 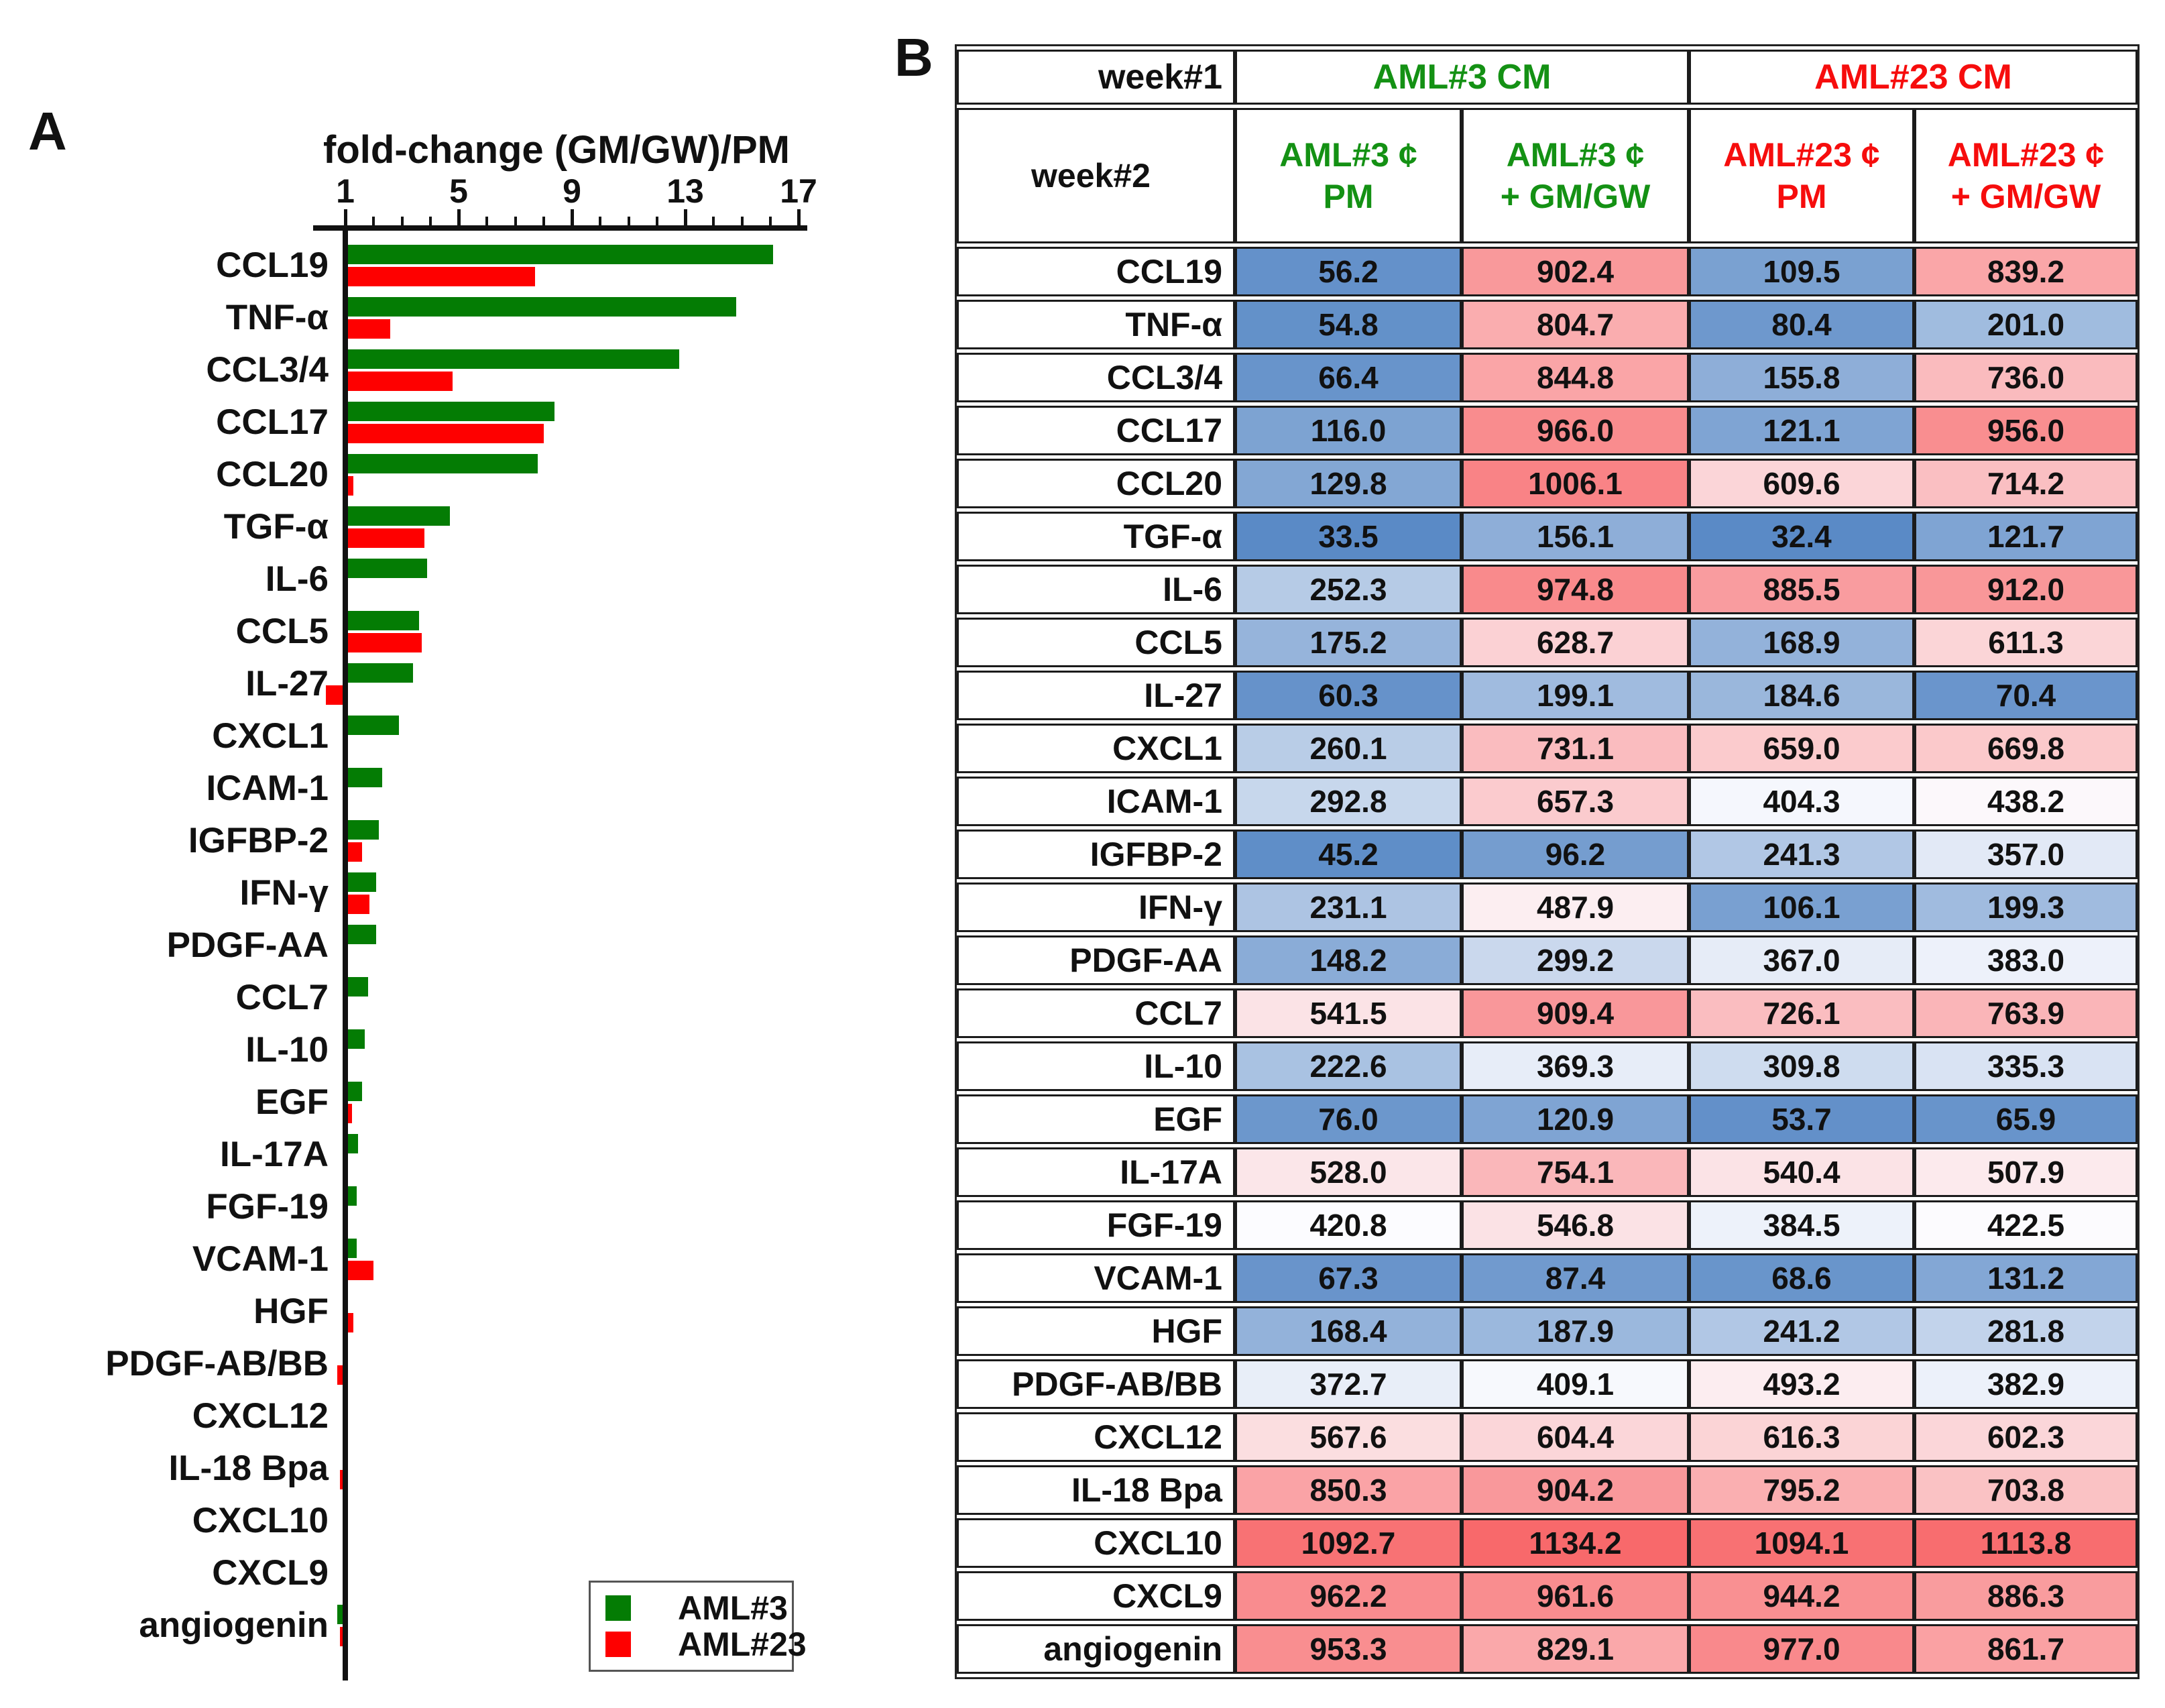 What do you see at coordinates (1575, 1384) in the screenshot?
I see `heat-cell: 409.1` at bounding box center [1575, 1384].